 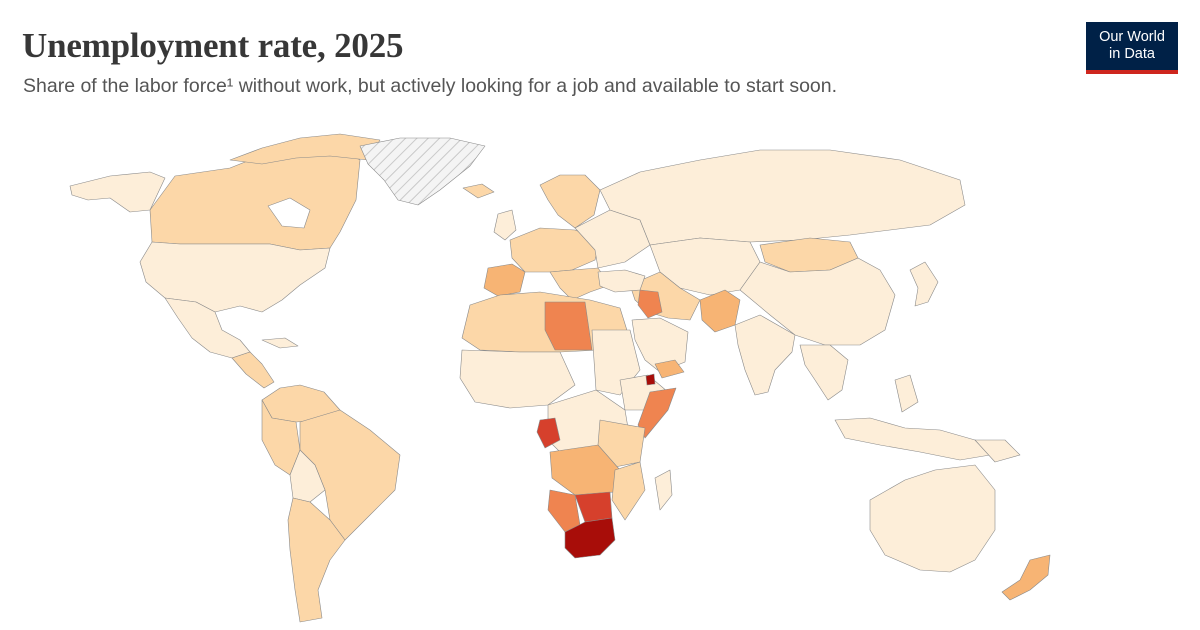 What do you see at coordinates (621, 444) in the screenshot?
I see `region-east-africa` at bounding box center [621, 444].